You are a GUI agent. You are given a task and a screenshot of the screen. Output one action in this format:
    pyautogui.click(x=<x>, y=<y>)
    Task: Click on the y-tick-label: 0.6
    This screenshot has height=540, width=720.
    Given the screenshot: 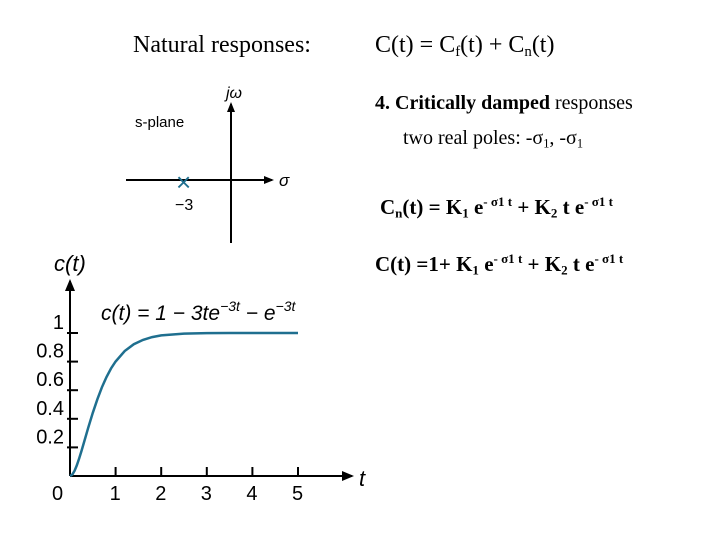 What is the action you would take?
    pyautogui.click(x=50, y=380)
    